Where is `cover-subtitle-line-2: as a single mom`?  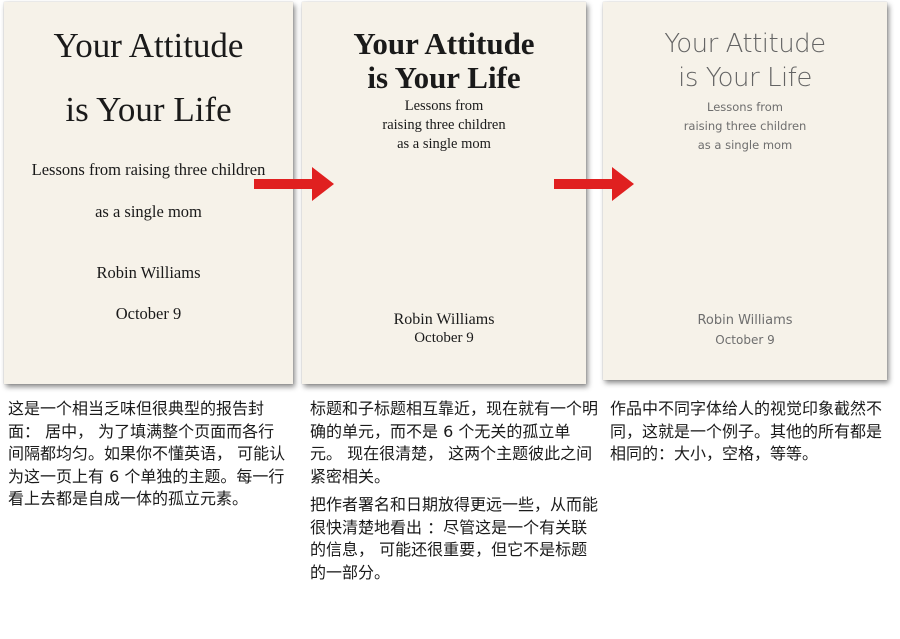
cover-subtitle-line-2: as a single mom is located at coordinates (148, 211).